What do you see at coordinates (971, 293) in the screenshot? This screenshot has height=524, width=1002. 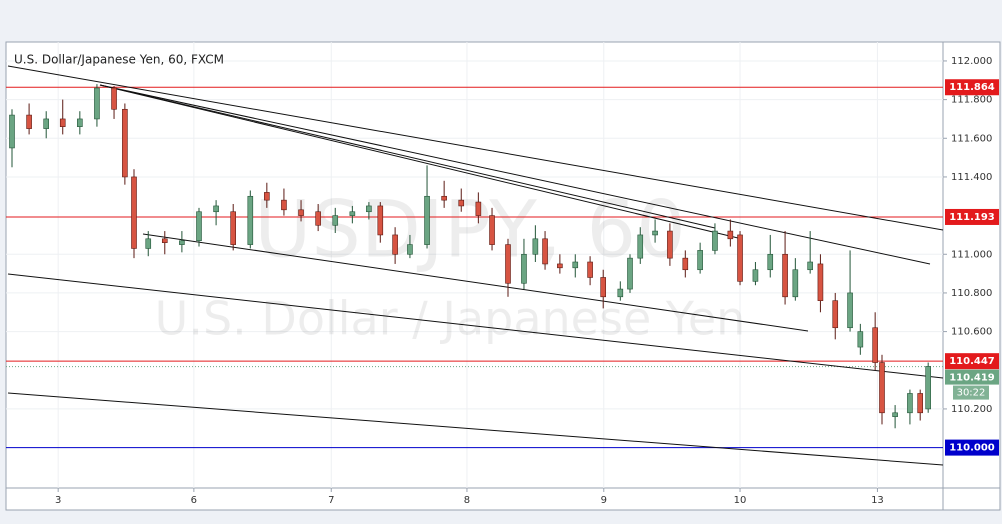 I see `y-tick-label: 110.800` at bounding box center [971, 293].